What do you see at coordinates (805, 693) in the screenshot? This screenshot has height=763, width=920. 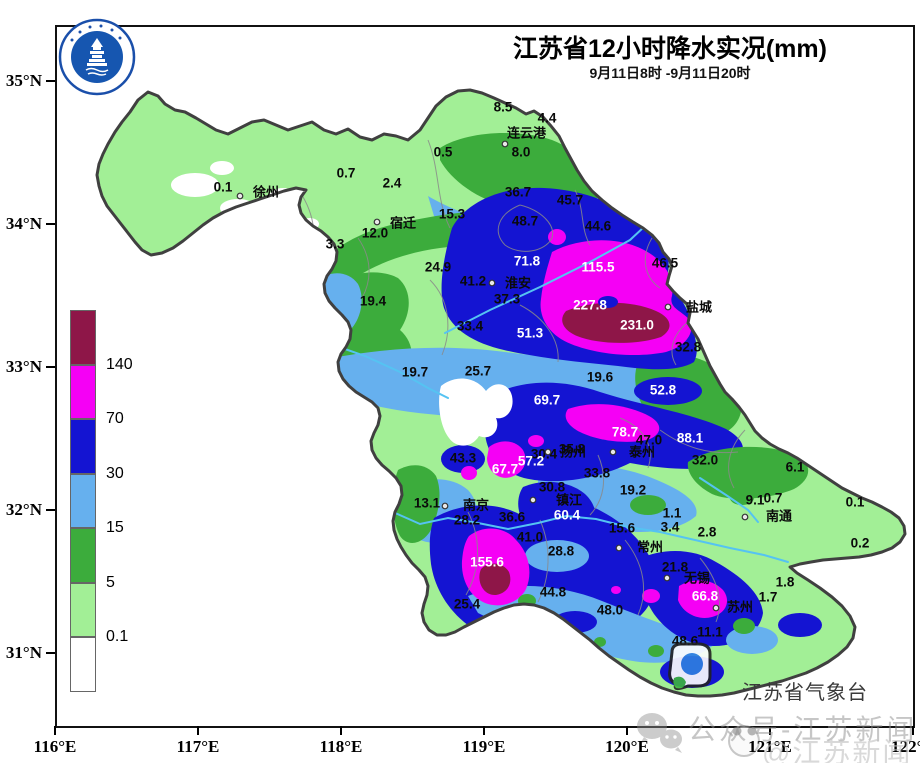 I see `agency-credit: 江苏省气象台` at bounding box center [805, 693].